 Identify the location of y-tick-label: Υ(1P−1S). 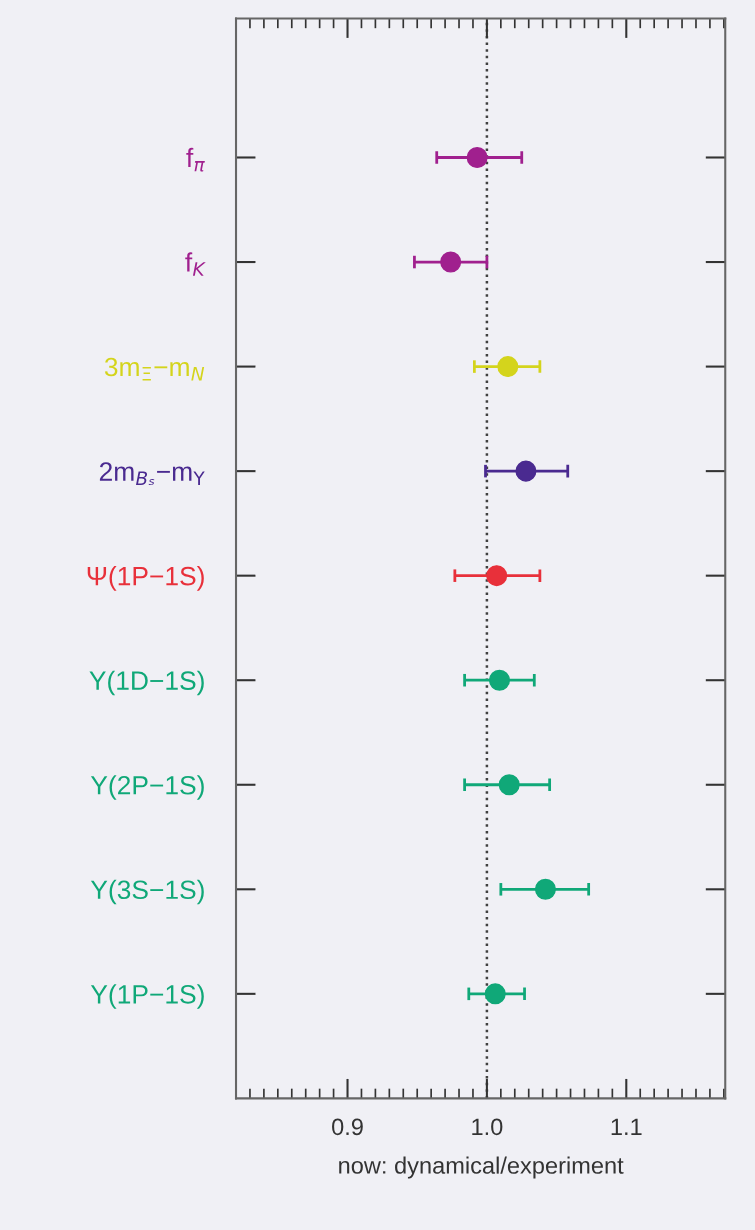
(147, 996).